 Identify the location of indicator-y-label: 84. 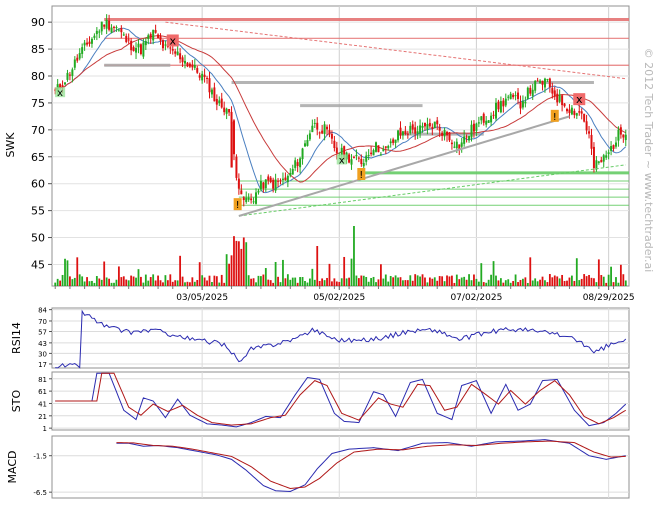
(42, 311).